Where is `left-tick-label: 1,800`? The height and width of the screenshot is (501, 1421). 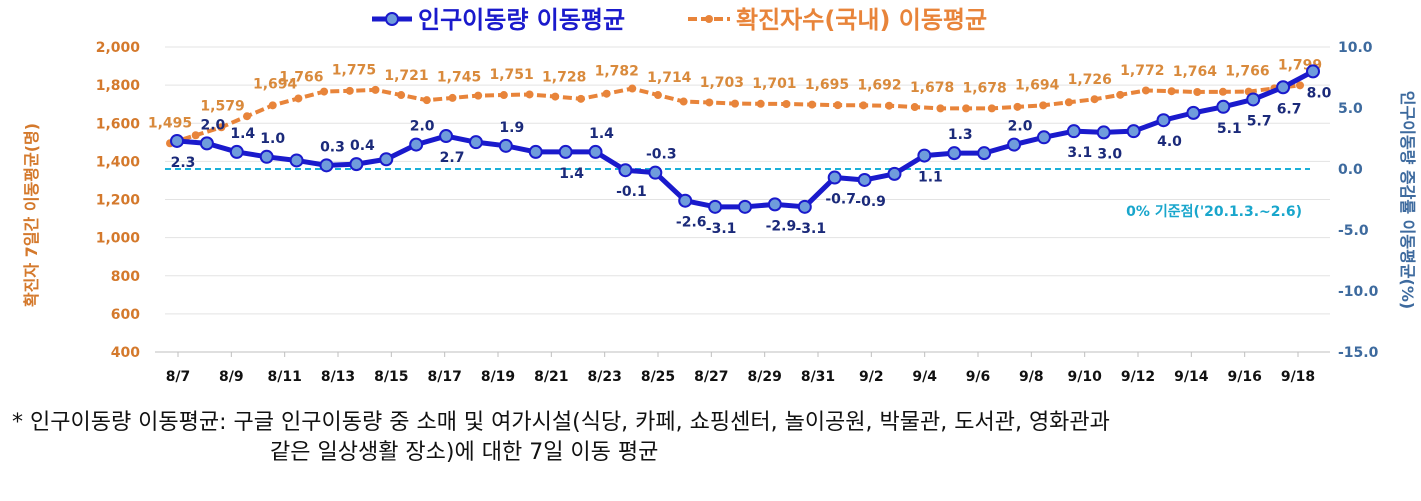
left-tick-label: 1,800 is located at coordinates (118, 86).